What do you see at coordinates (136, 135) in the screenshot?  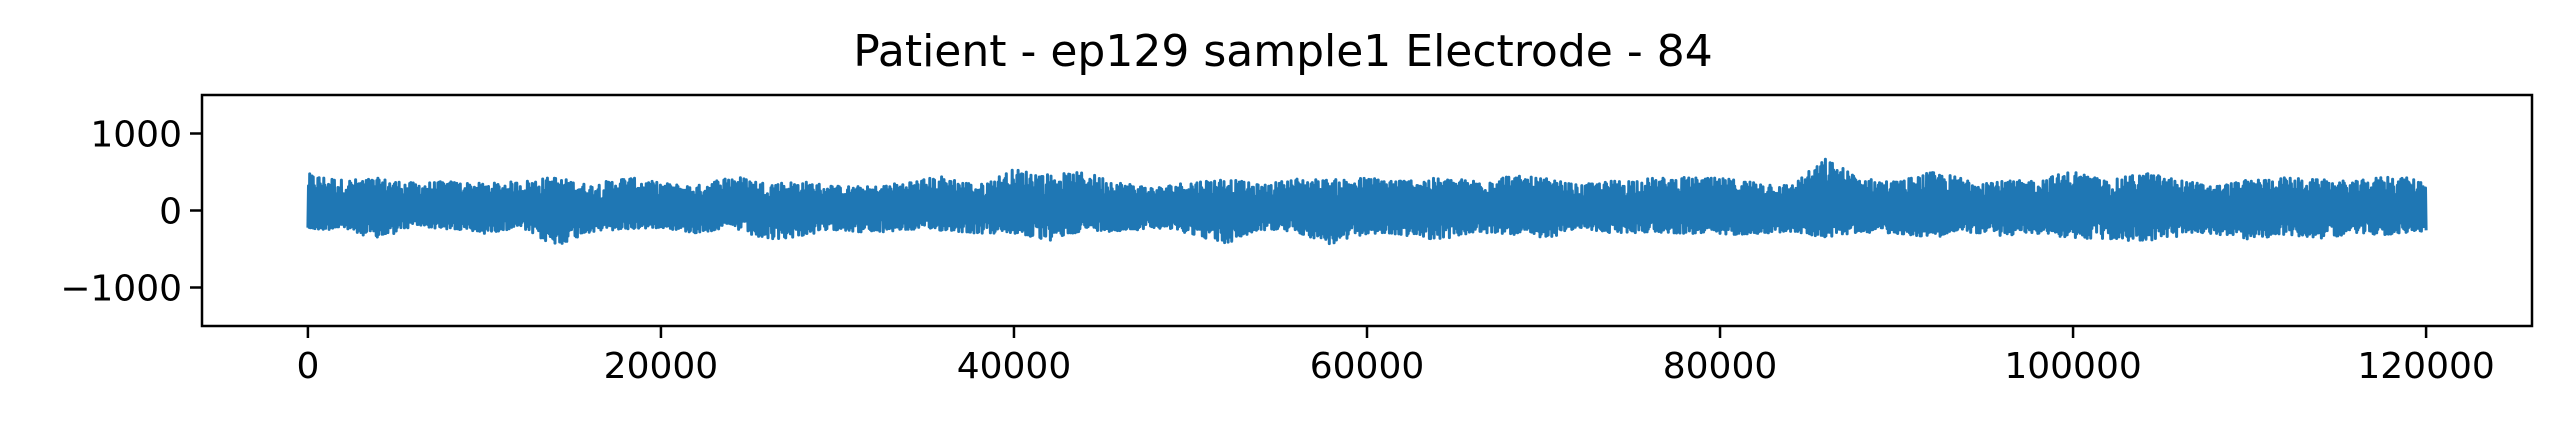 I see `y-tick-label: 1000` at bounding box center [136, 135].